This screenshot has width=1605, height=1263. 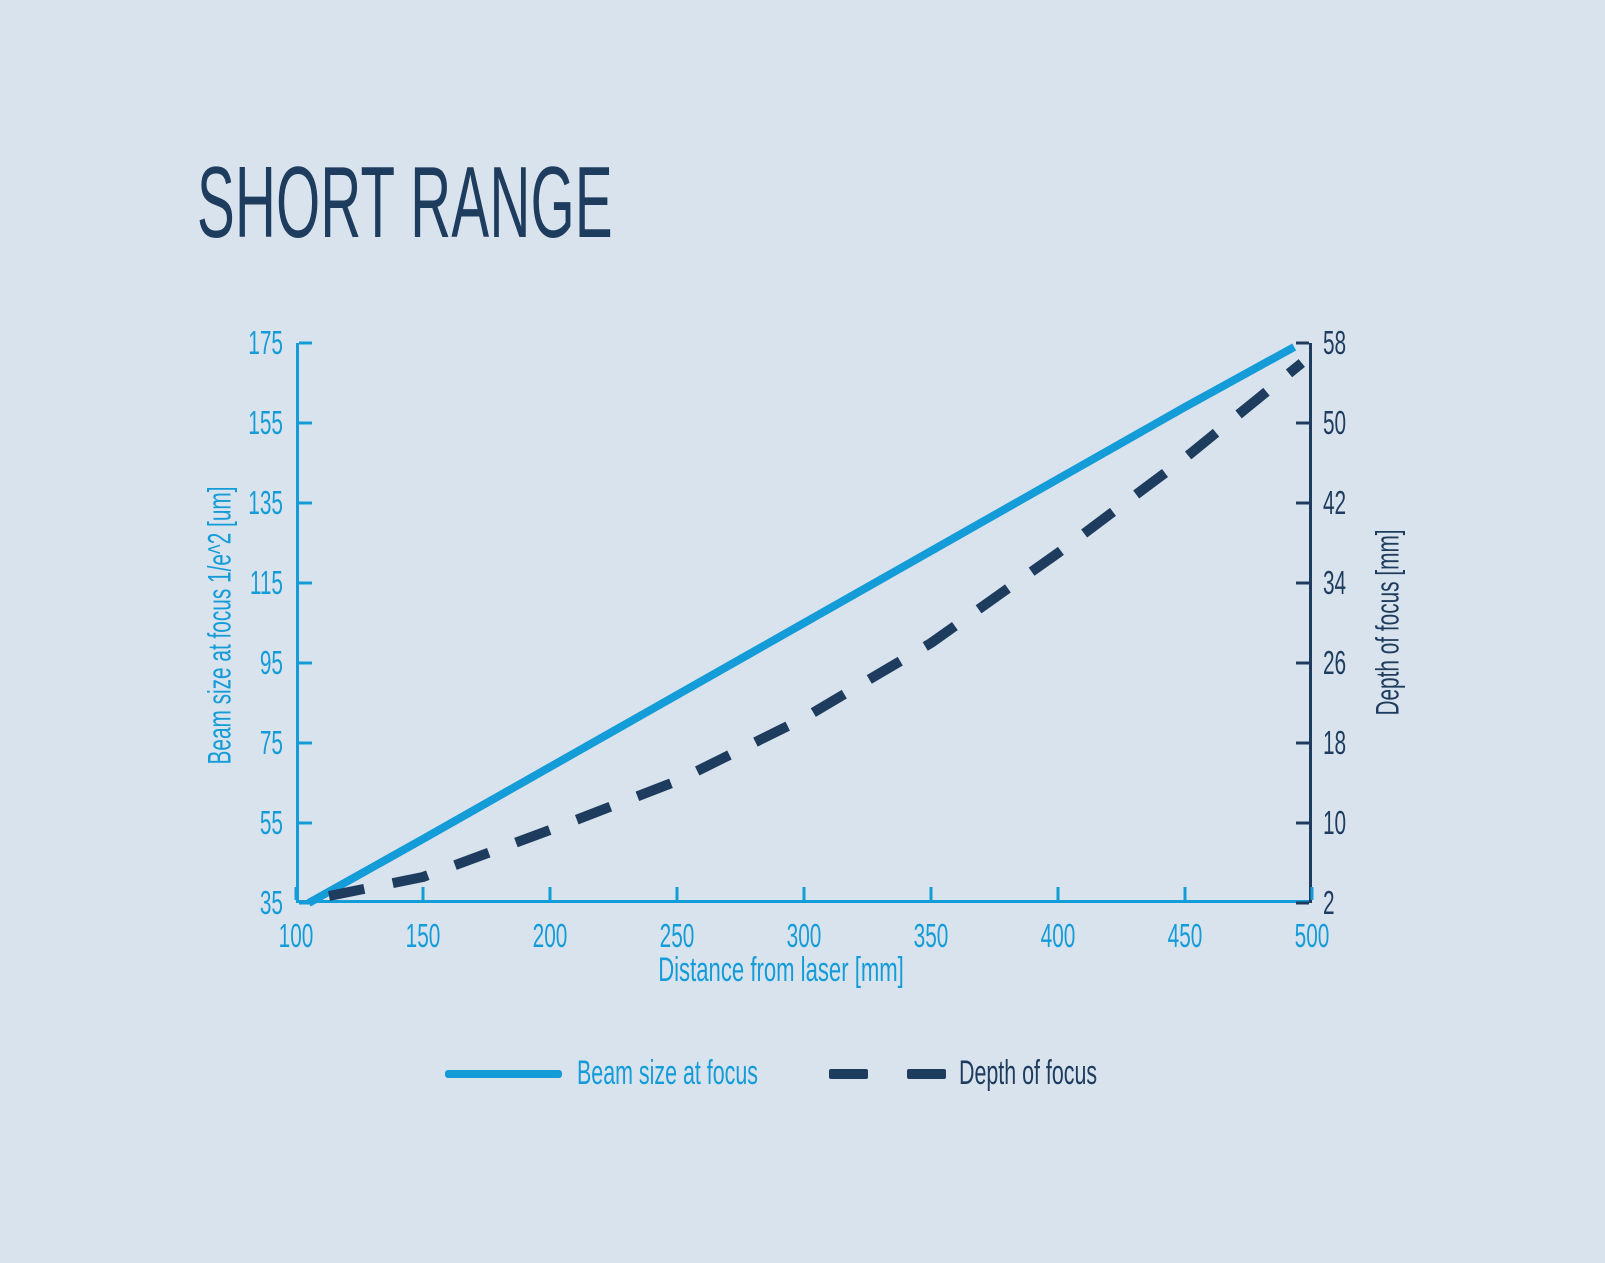 I want to click on right-axis-title: Depth of focus [mm], so click(x=1387, y=622).